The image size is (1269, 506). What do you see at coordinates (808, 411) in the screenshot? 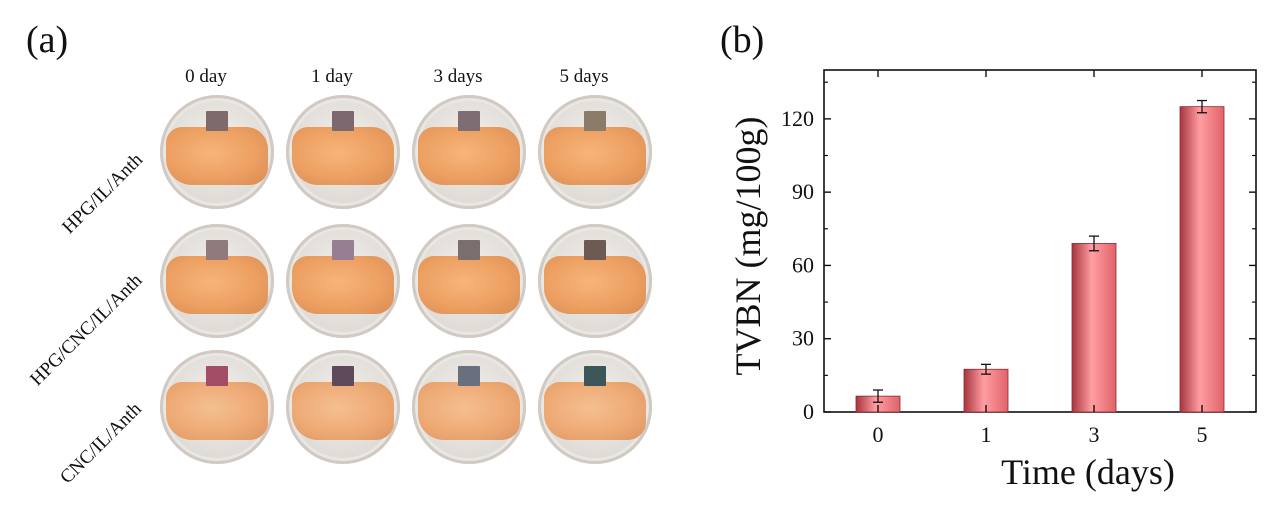
I see `y-tick-label: 0` at bounding box center [808, 411].